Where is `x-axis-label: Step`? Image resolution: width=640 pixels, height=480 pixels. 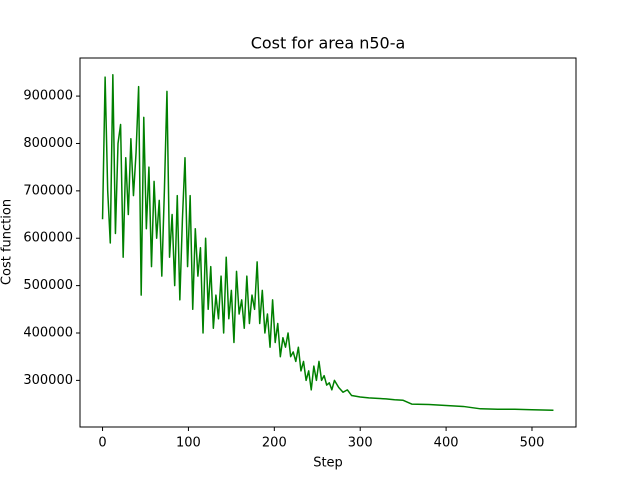
x-axis-label: Step is located at coordinates (328, 463).